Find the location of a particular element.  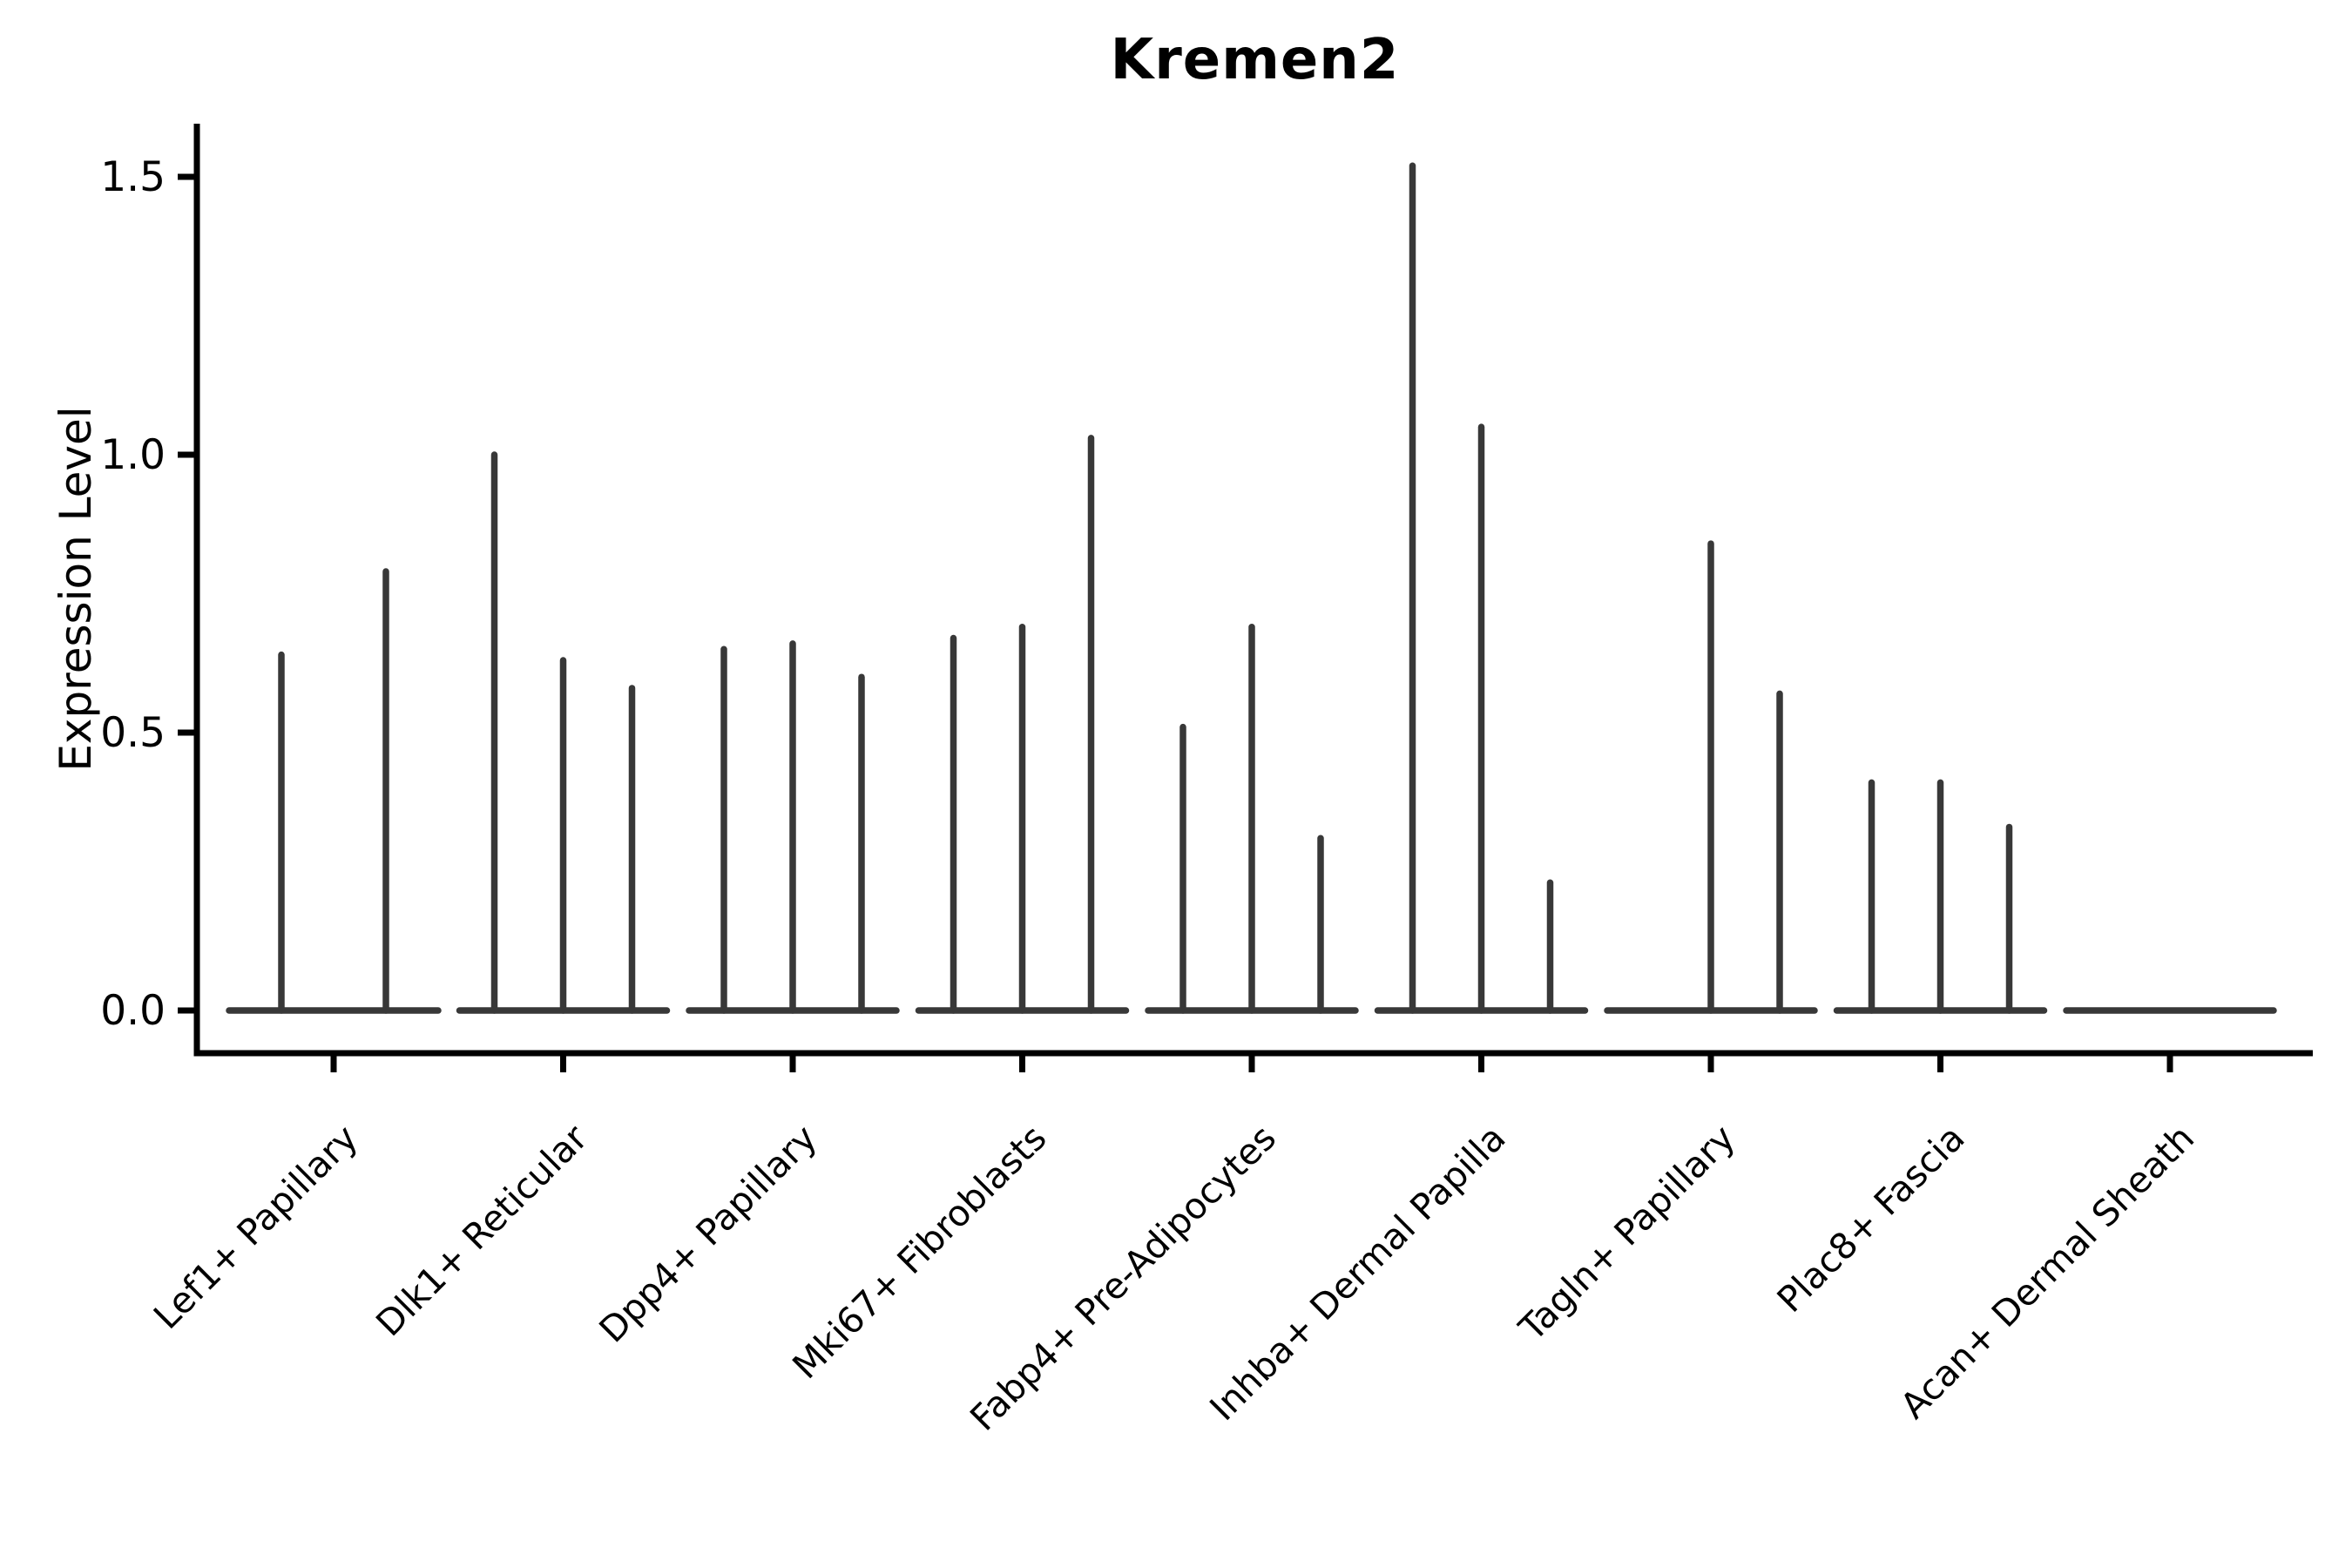

chart-title: Kremen2 is located at coordinates (1255, 60).